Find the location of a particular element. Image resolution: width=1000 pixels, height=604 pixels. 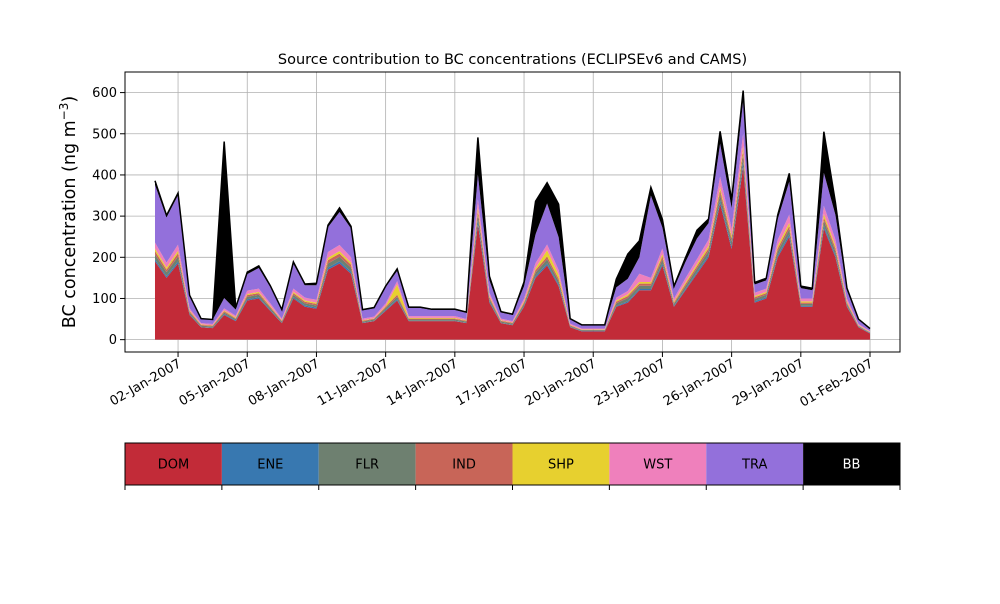

x-tick-label-7: 23-Jan-2007 is located at coordinates (630, 382).